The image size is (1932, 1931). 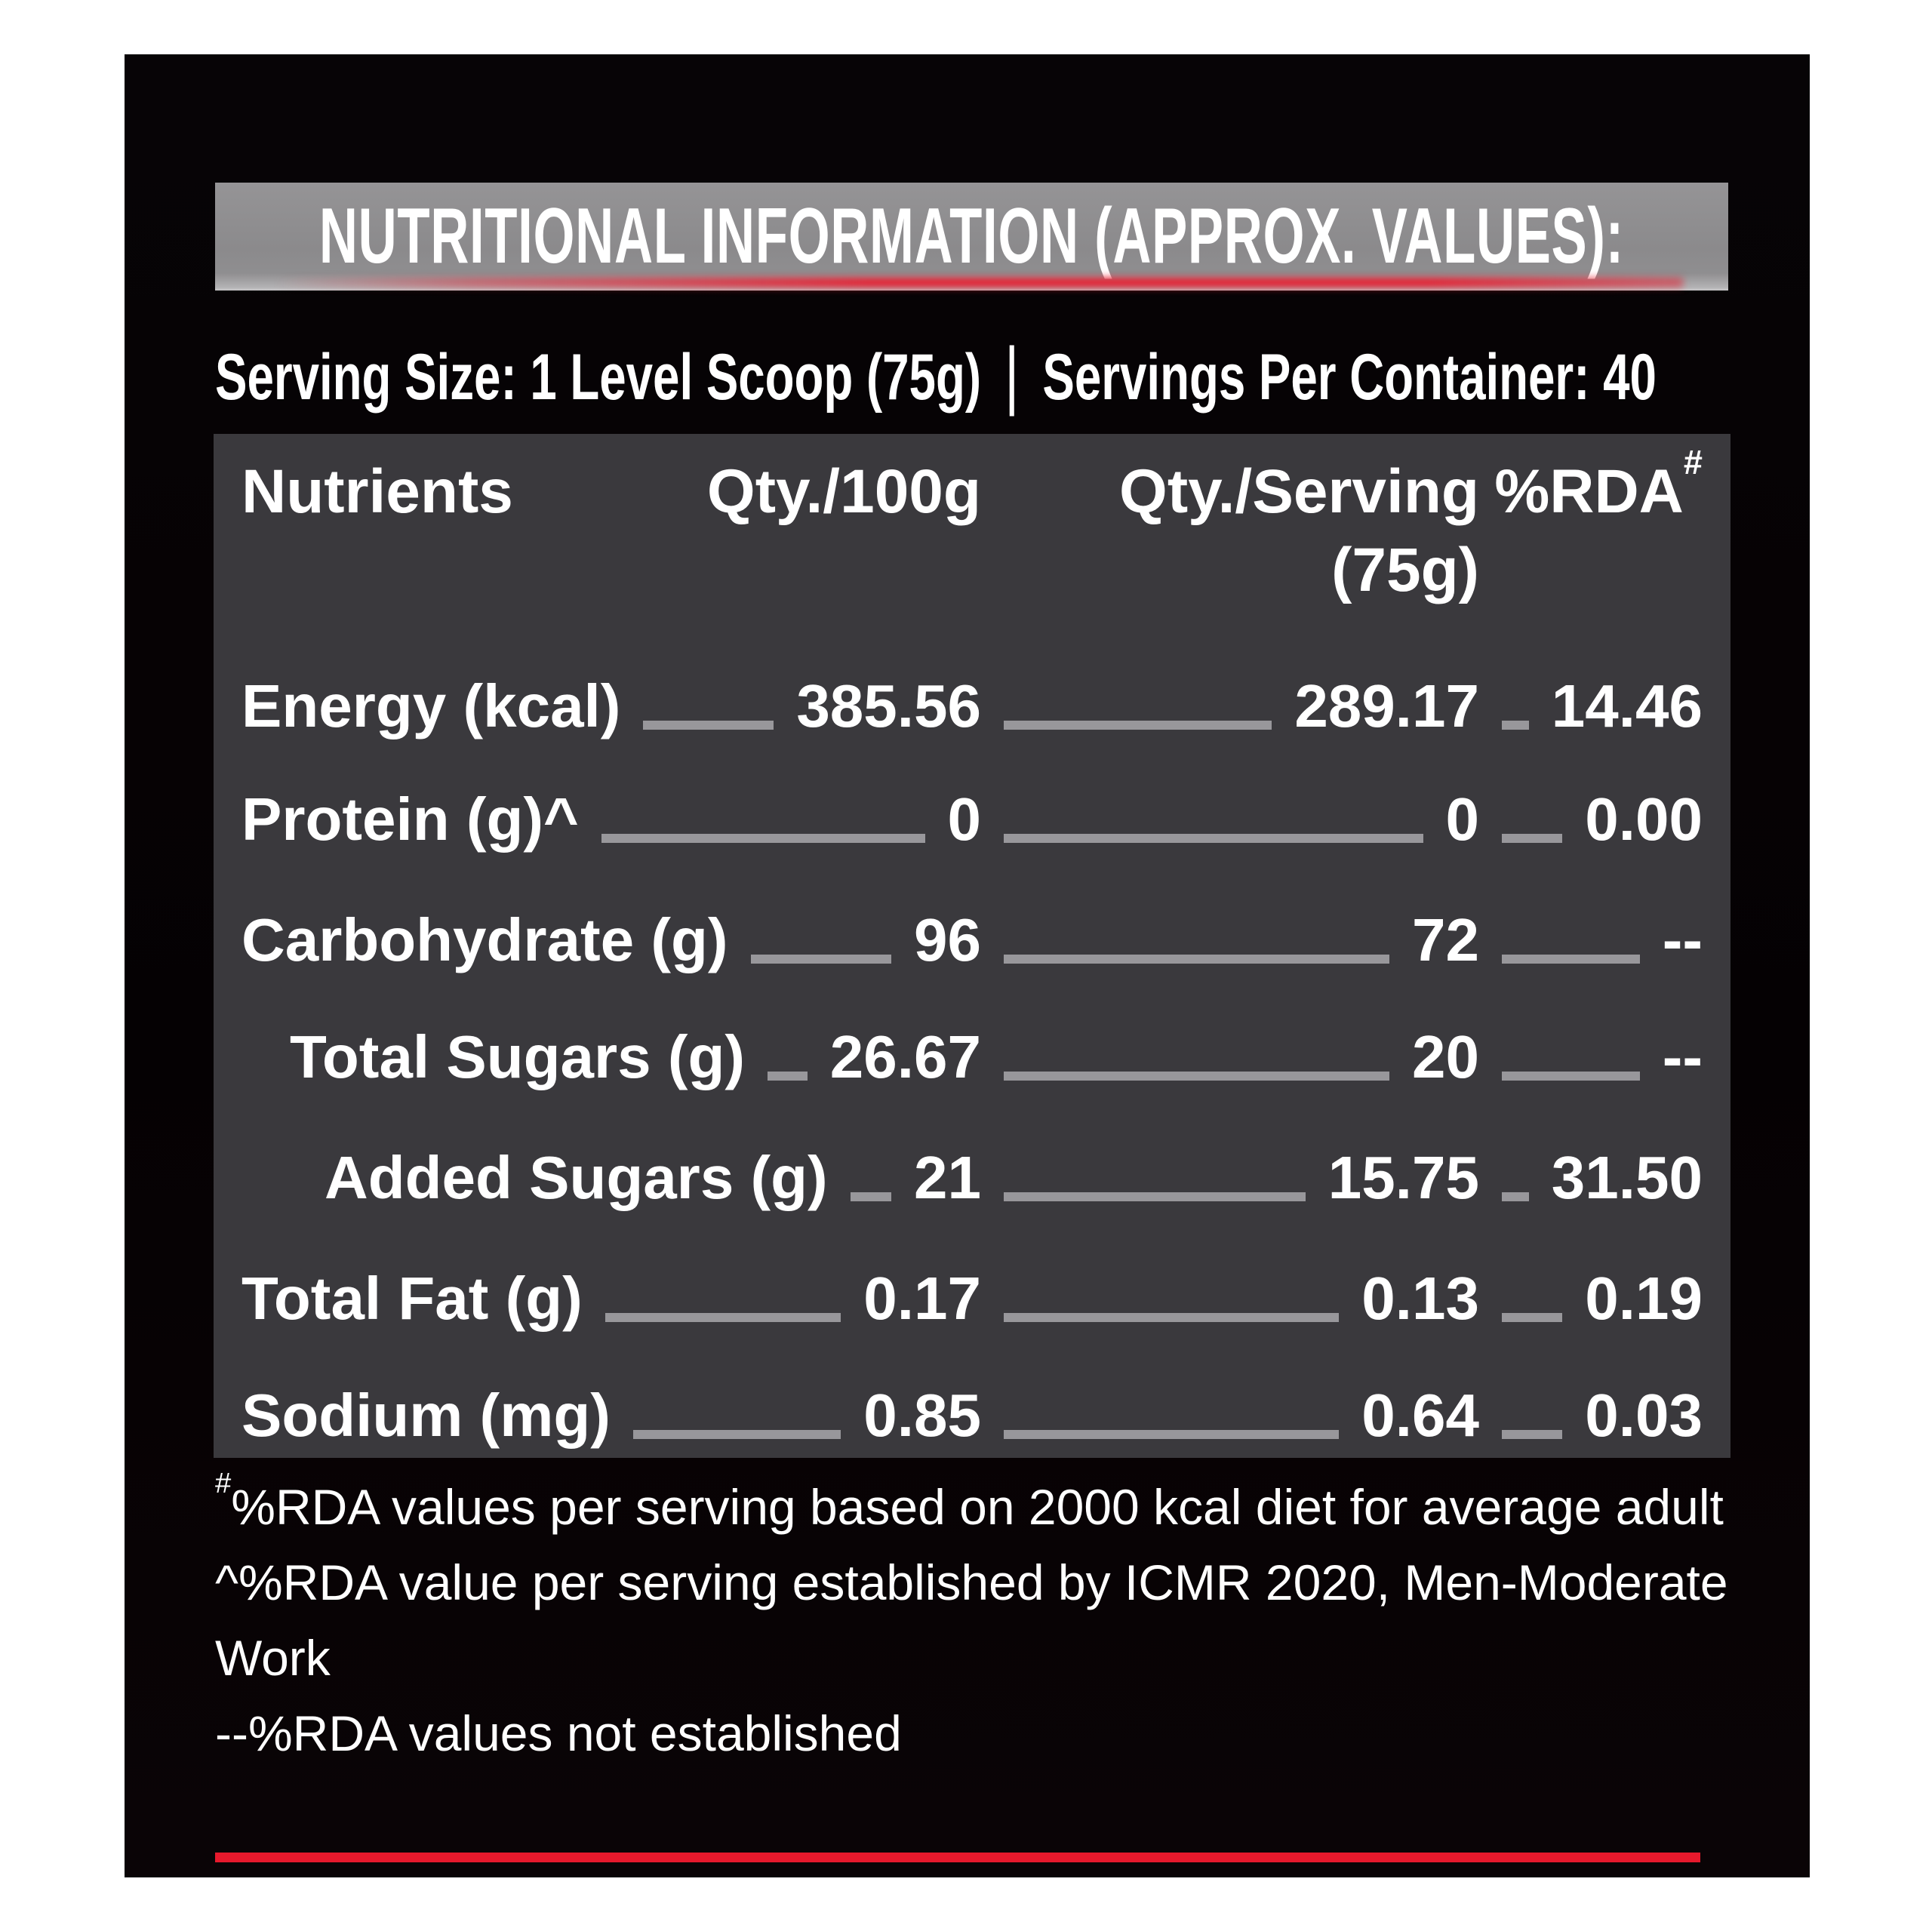 I want to click on table-row-sodium: Sodium (mg) 0.85 0.64 0.03, so click(x=972, y=1415).